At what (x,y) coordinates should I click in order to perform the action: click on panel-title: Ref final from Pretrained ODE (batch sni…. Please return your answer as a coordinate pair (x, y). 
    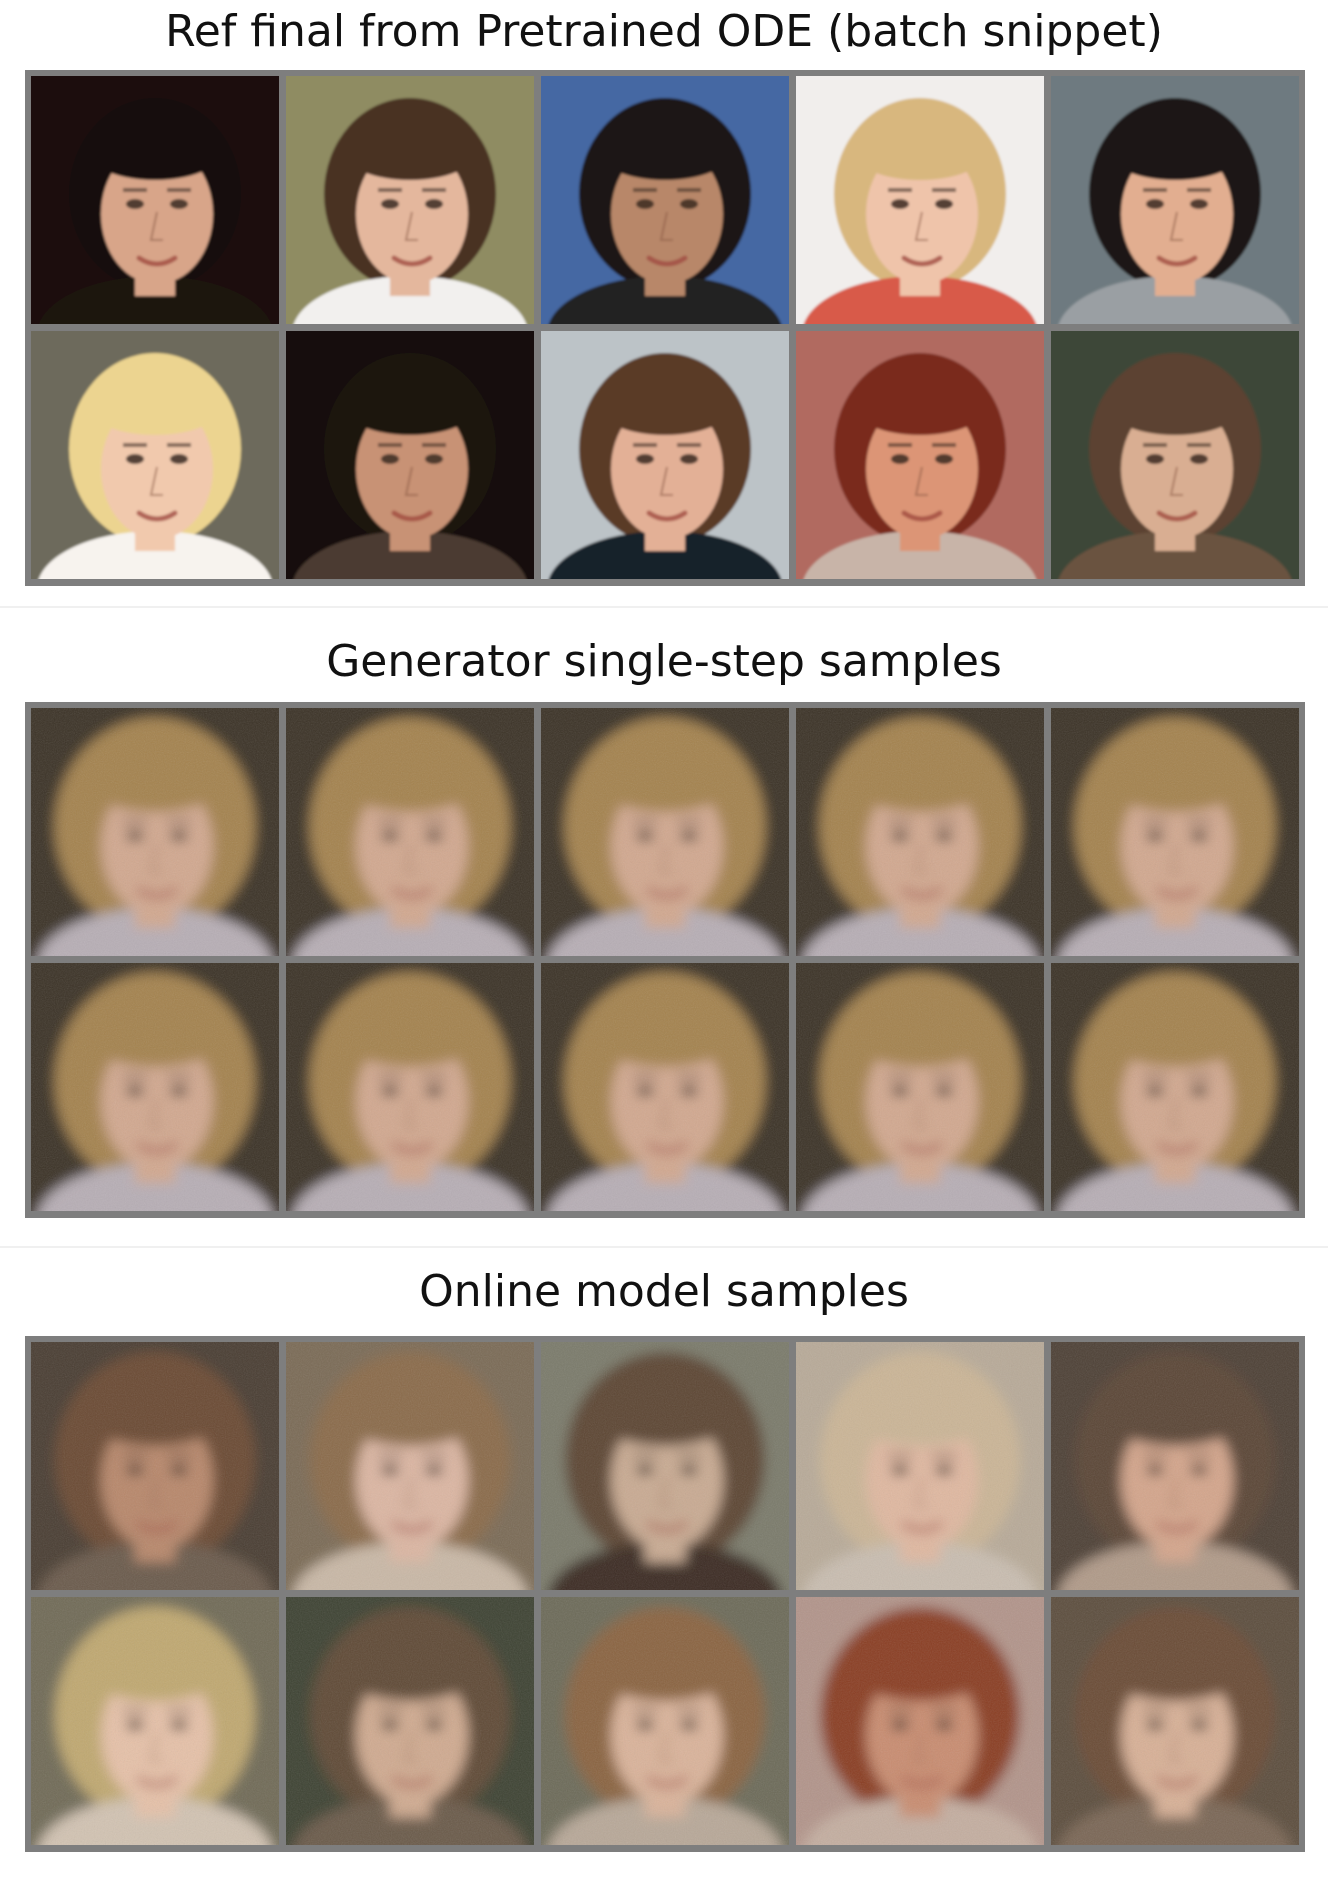
    Looking at the image, I should click on (664, 31).